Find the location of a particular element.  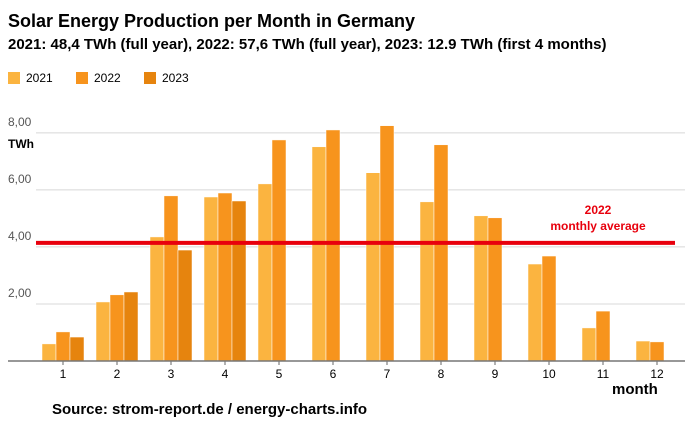

x-tick-label: 5 is located at coordinates (279, 374).